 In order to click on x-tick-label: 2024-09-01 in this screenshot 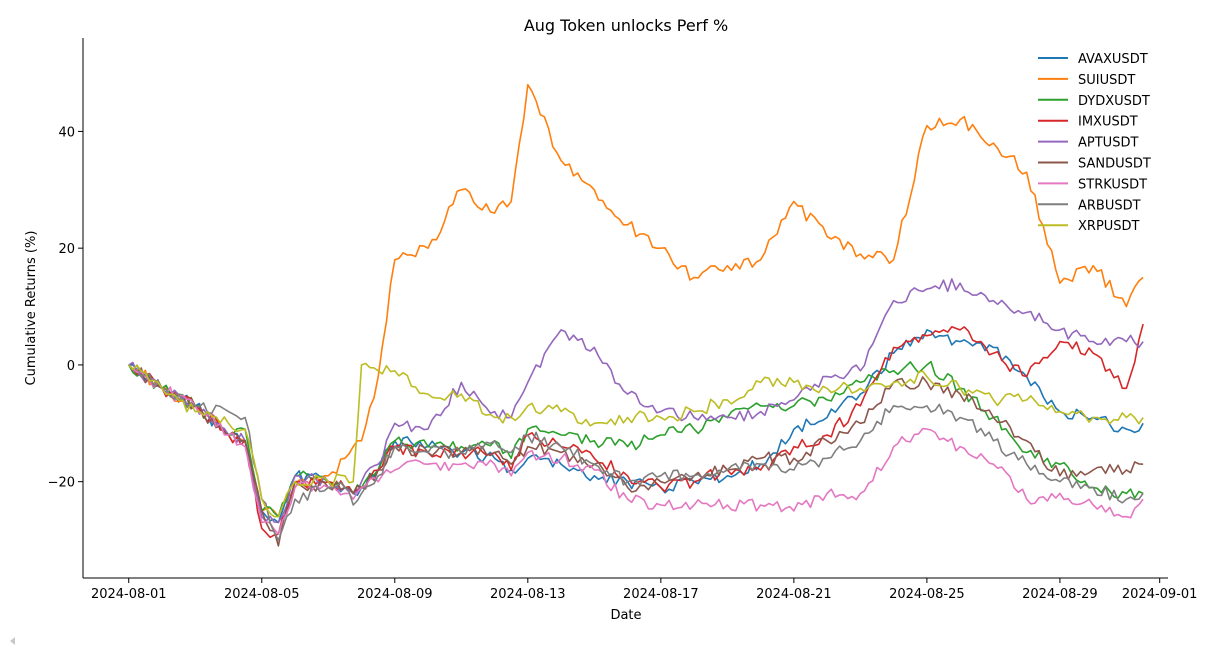, I will do `click(1160, 594)`.